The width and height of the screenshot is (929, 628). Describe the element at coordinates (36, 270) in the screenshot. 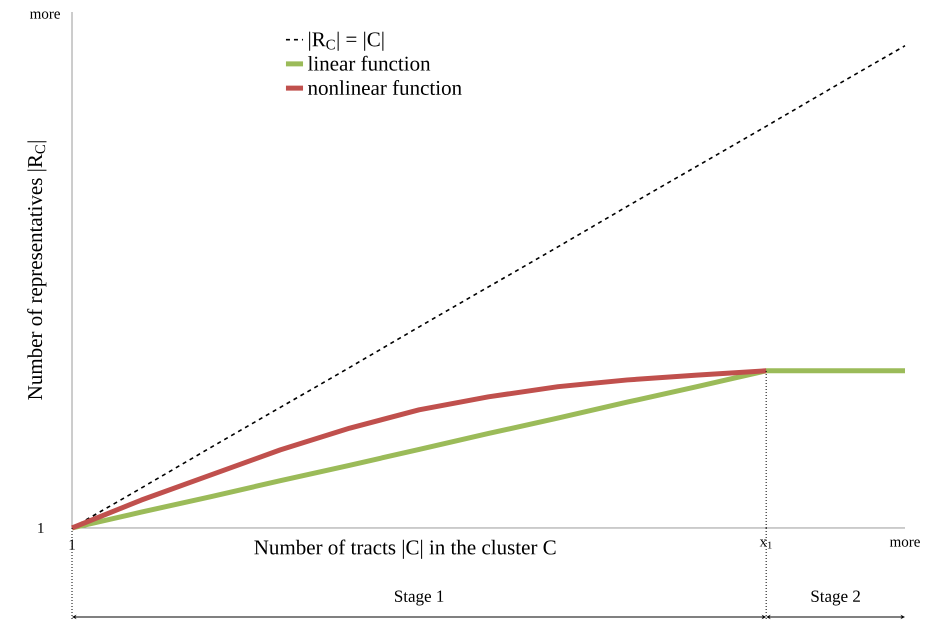

I see `y-axis-title: Number of representatives |R$_{C}$|` at that location.